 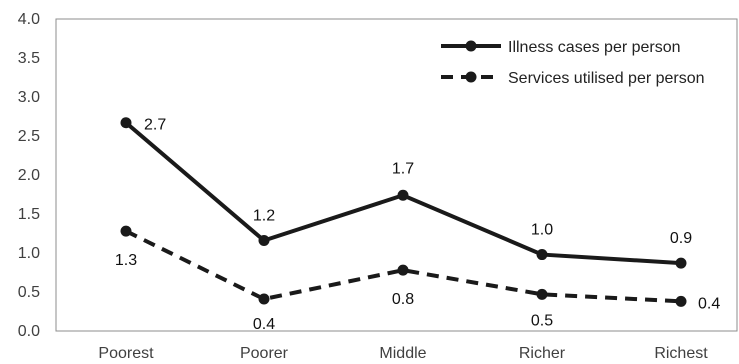 I want to click on y-tick-label: 2.5, so click(x=29, y=136).